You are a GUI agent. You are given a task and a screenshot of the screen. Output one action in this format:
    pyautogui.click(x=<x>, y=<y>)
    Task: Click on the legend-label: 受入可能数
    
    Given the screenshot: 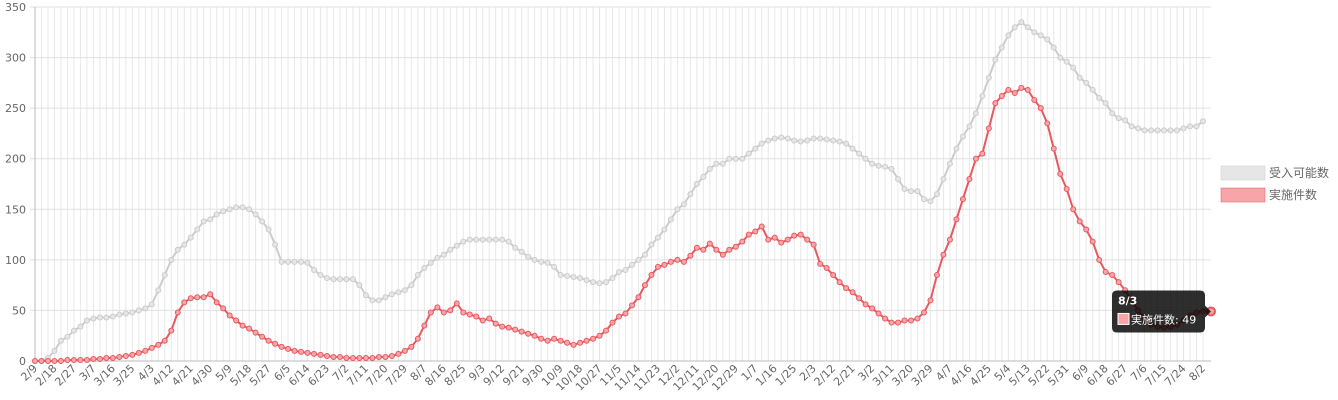 What is the action you would take?
    pyautogui.click(x=1299, y=172)
    